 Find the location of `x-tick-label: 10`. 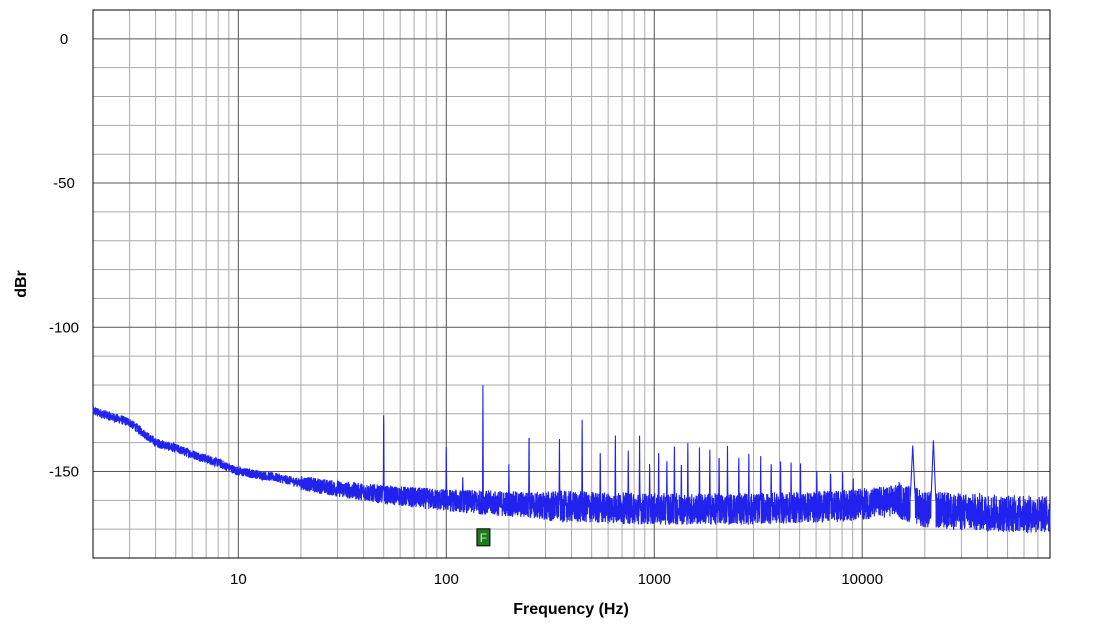

x-tick-label: 10 is located at coordinates (238, 579).